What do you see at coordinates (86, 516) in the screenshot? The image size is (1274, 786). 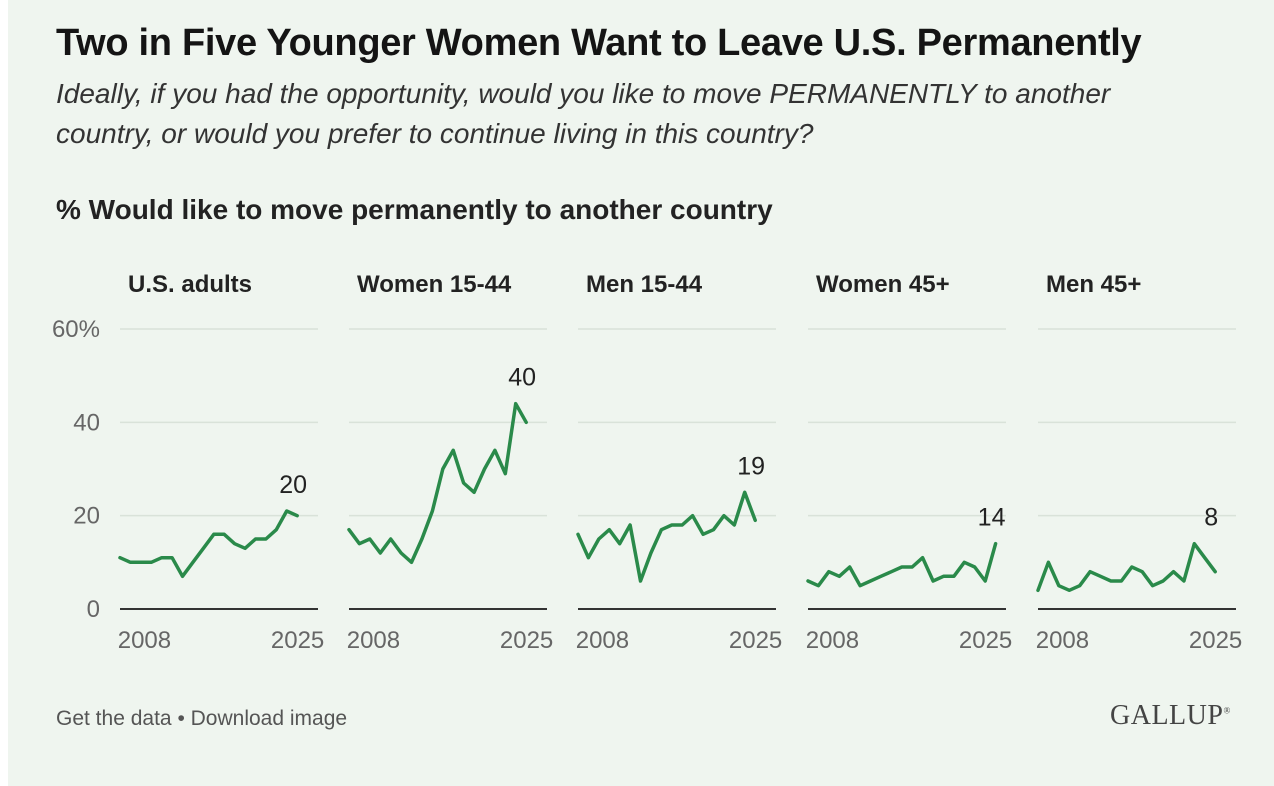 I see `y-tick-label: 20` at bounding box center [86, 516].